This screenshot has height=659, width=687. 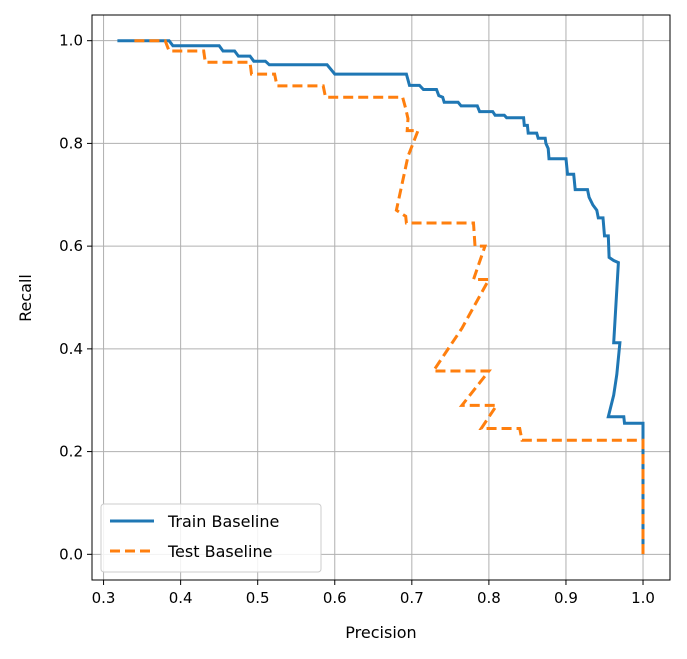 I want to click on legend: Train Baseline Test Baseline, so click(x=211, y=538).